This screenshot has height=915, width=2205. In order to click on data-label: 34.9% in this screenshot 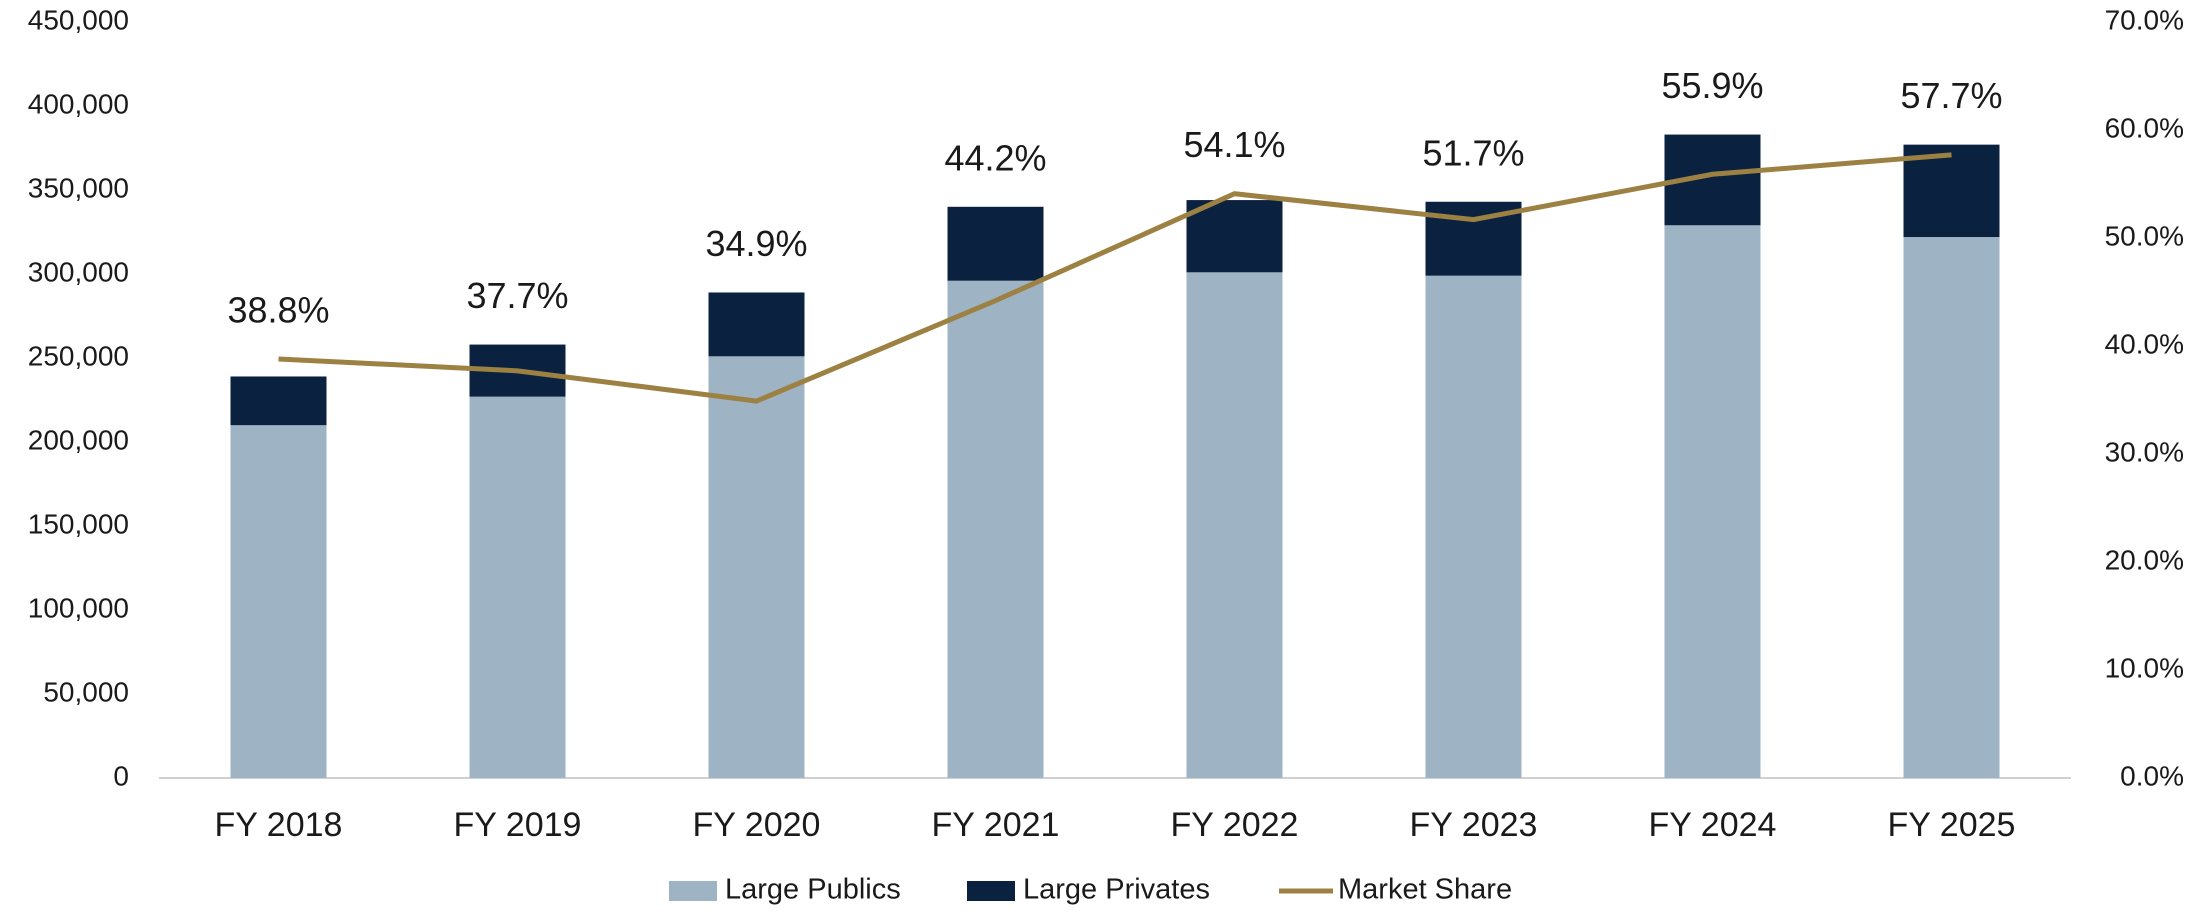, I will do `click(756, 243)`.